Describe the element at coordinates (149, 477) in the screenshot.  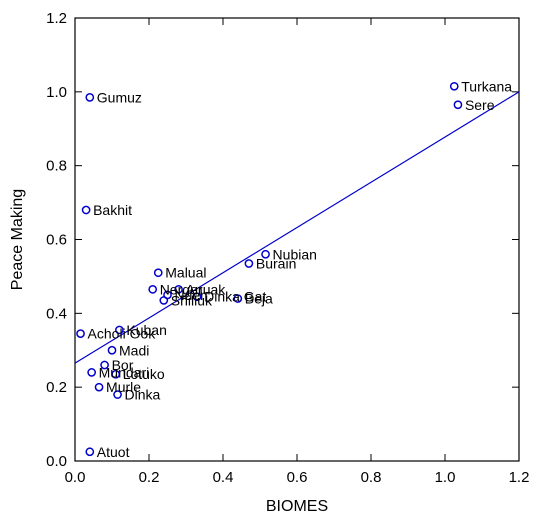
I see `x-tick-label: 0.2` at that location.